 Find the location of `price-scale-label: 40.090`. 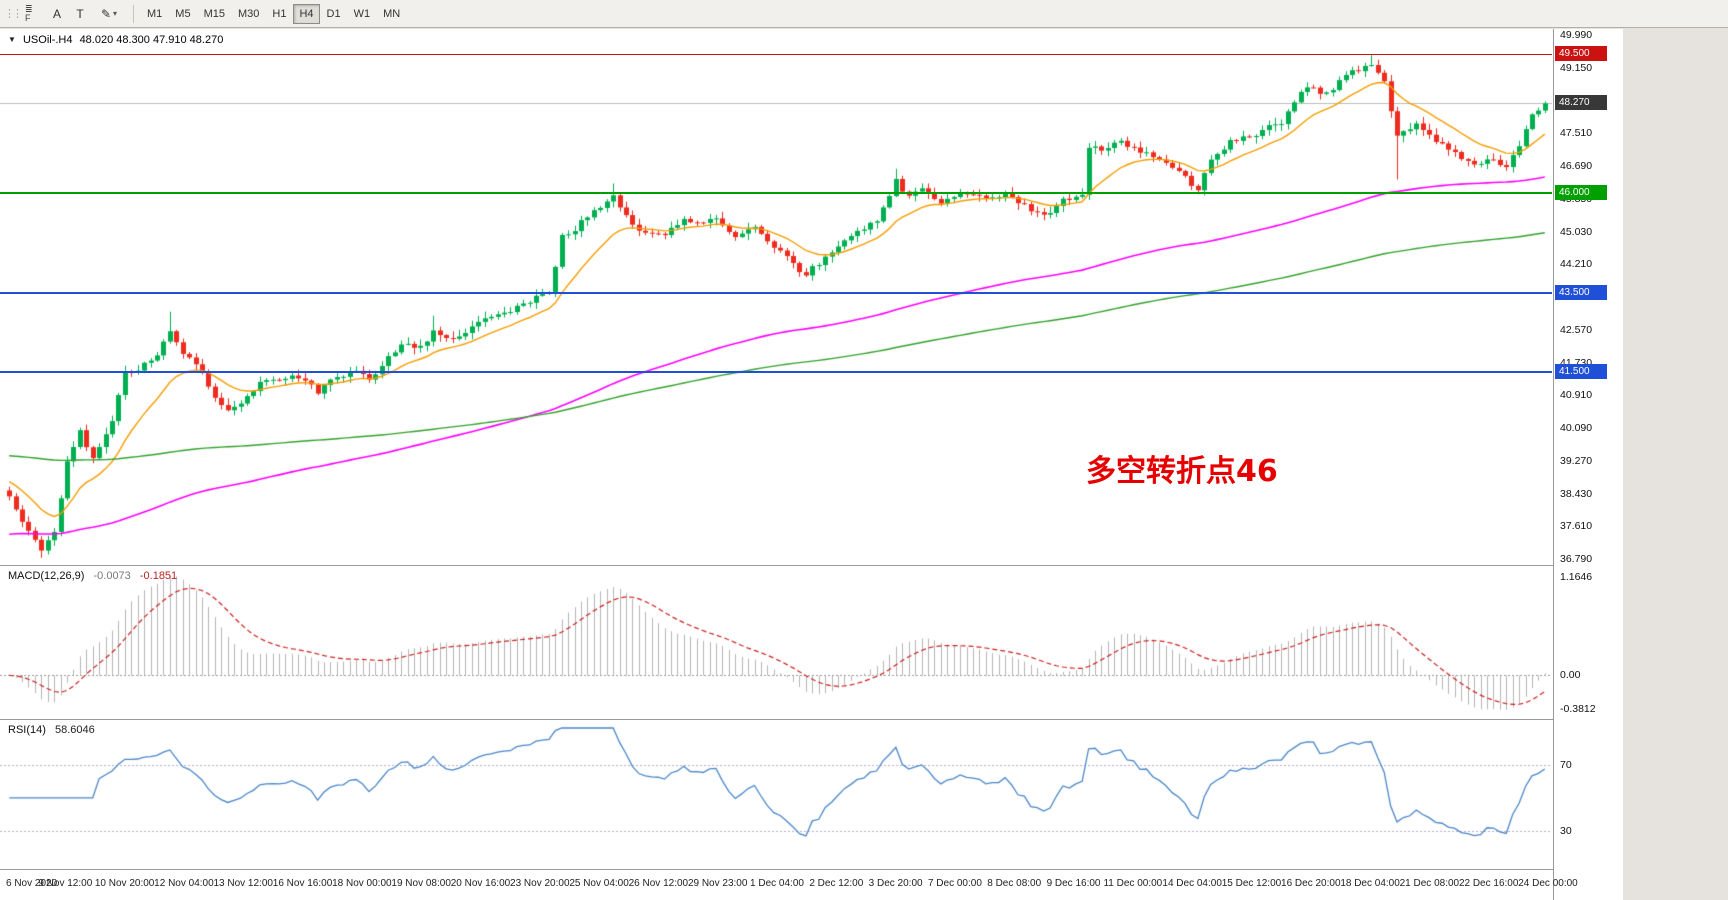

price-scale-label: 40.090 is located at coordinates (1576, 428).